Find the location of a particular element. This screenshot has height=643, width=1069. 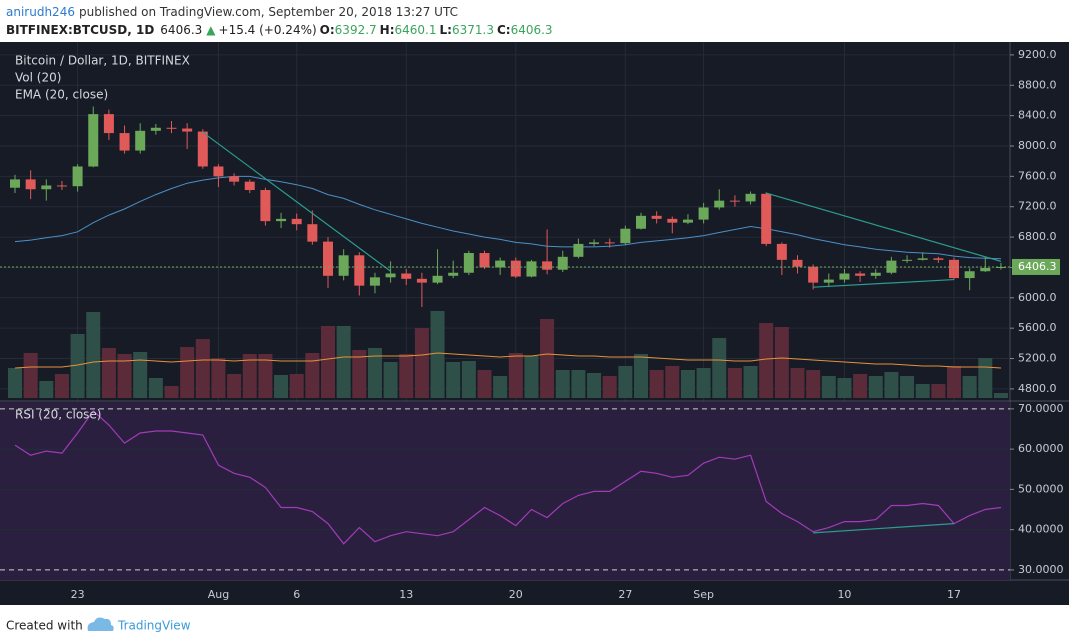

y-tick-label: 7600.0 is located at coordinates (1037, 175).